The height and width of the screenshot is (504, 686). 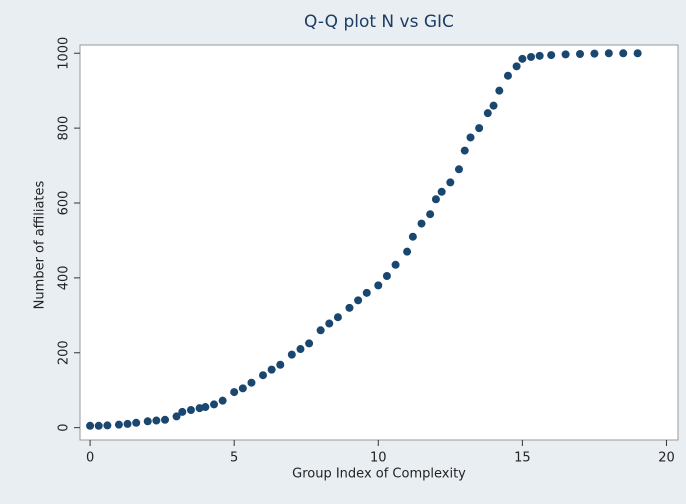 I want to click on x-axis-label: Group Index of Complexity, so click(x=379, y=474).